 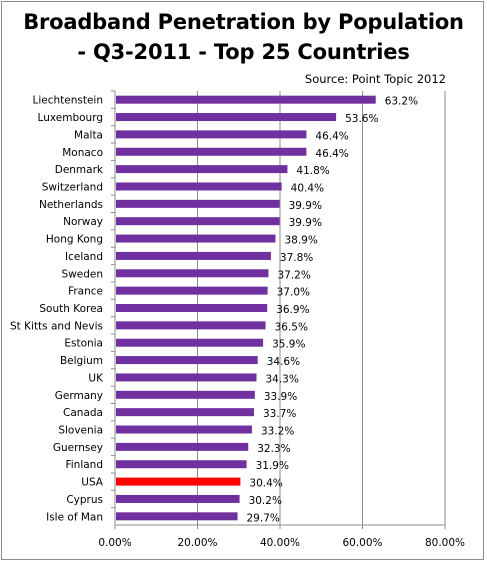 I want to click on data-label: 36.9%, so click(x=292, y=310).